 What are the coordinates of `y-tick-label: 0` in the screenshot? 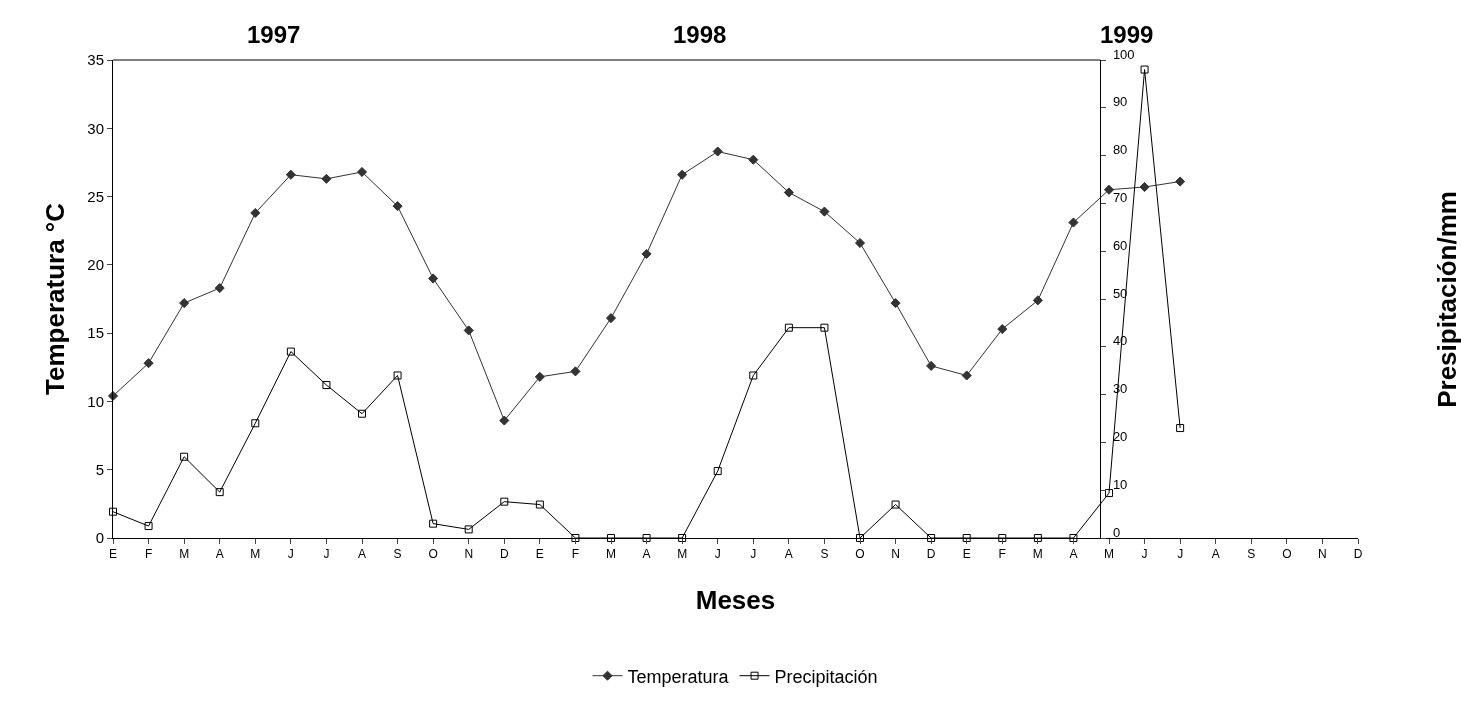 It's located at (99, 538).